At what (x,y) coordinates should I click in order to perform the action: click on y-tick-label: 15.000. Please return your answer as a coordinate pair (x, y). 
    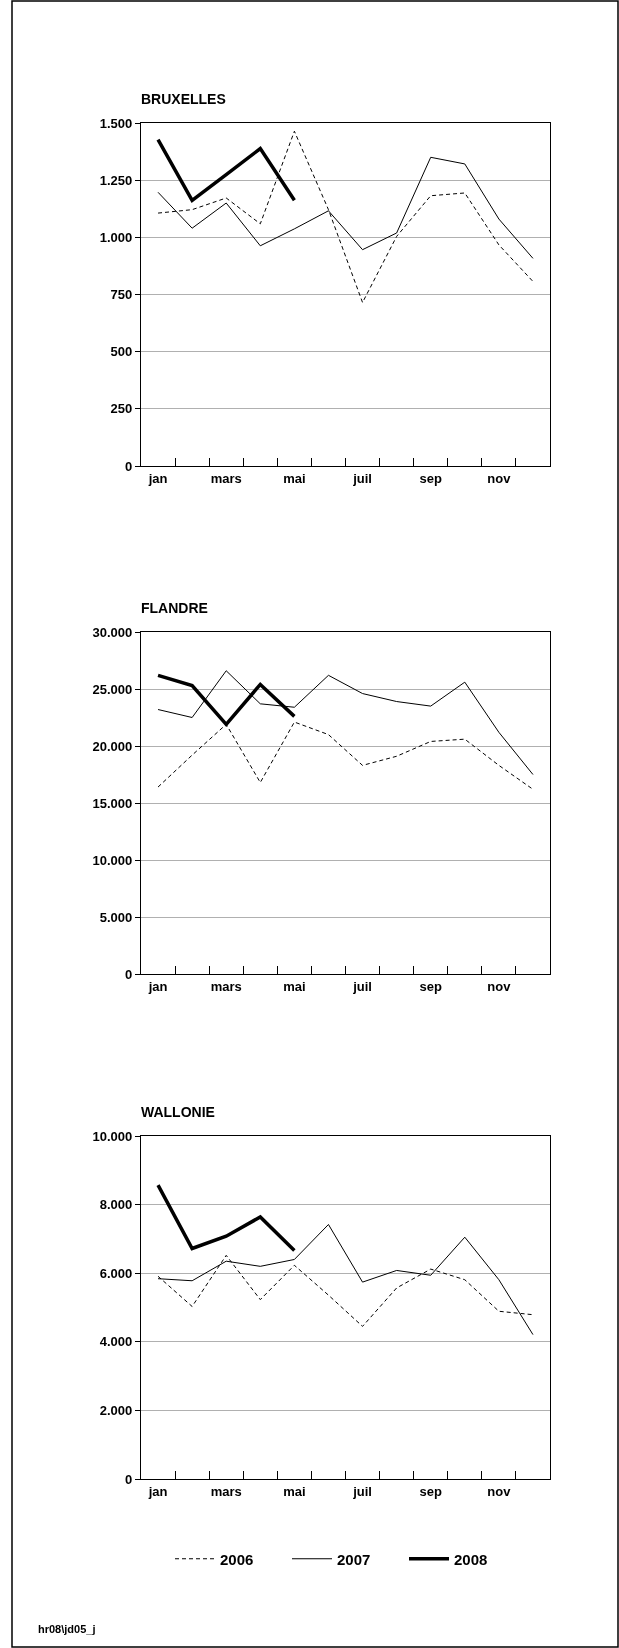
    Looking at the image, I should click on (112, 803).